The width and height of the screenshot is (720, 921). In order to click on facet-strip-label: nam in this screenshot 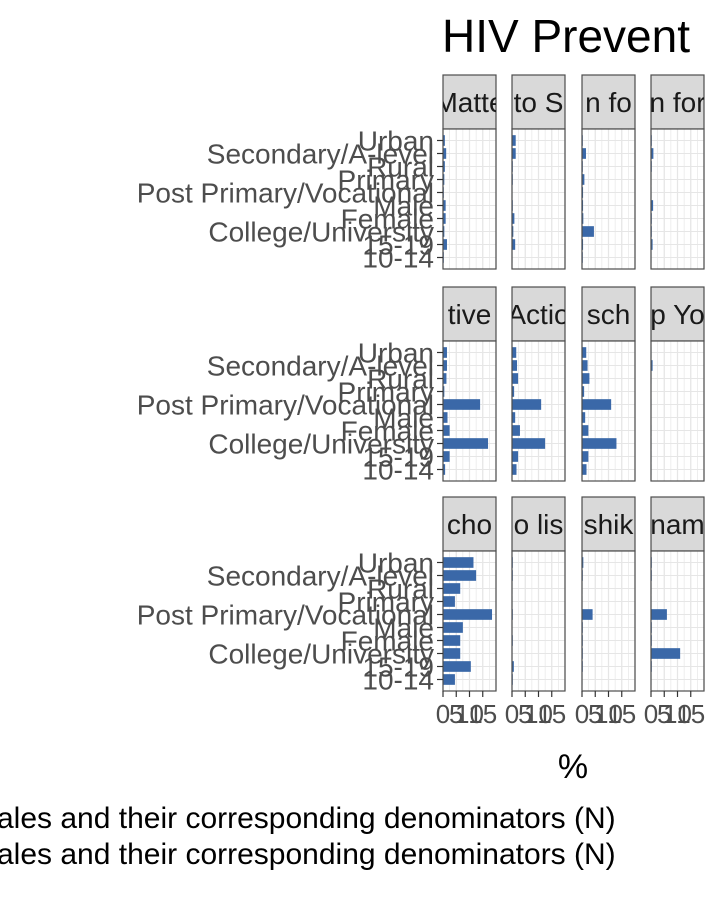, I will do `click(677, 524)`.